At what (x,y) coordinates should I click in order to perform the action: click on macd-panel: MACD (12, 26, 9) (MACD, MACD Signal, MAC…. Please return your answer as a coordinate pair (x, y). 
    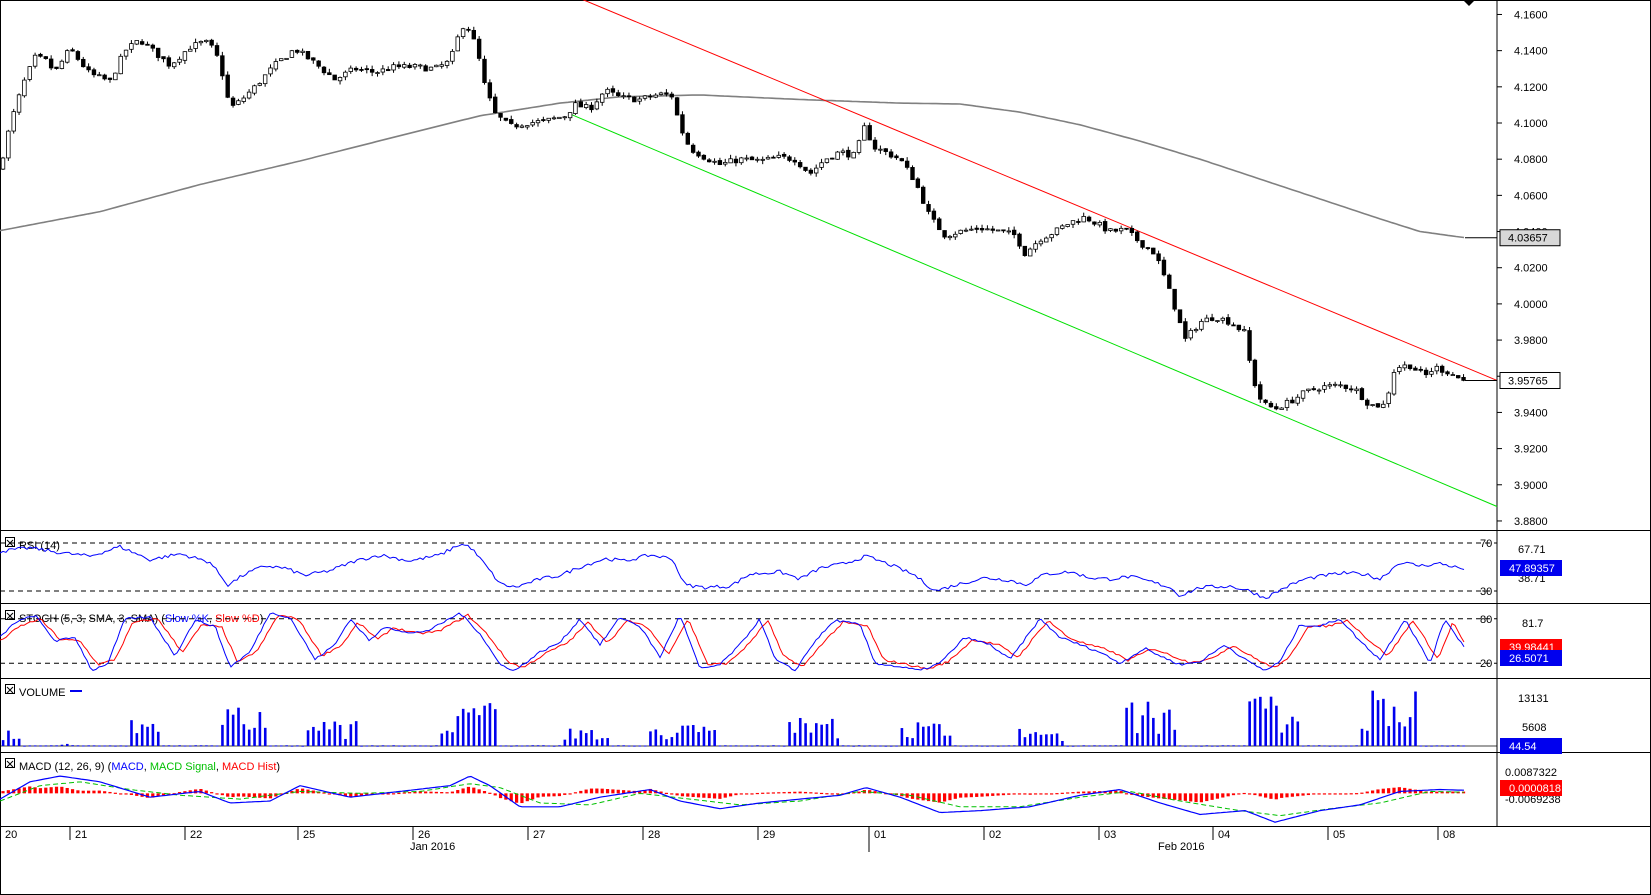
    Looking at the image, I should click on (781, 792).